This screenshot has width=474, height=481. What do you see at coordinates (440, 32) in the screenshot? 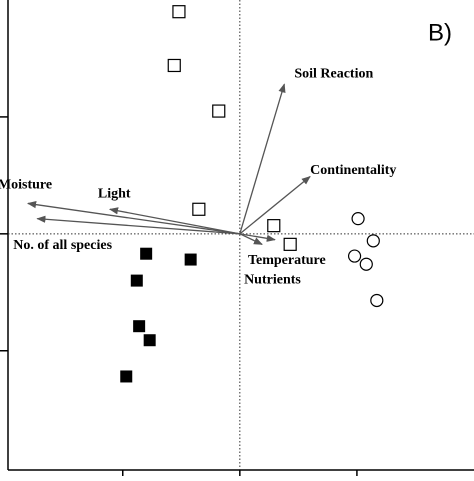
I see `panel-label: B)` at bounding box center [440, 32].